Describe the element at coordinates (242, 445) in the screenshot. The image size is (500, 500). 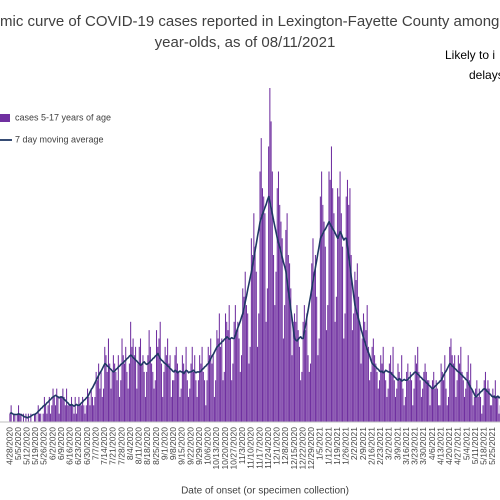
I see `x-tick-label: 11/3/2020` at that location.